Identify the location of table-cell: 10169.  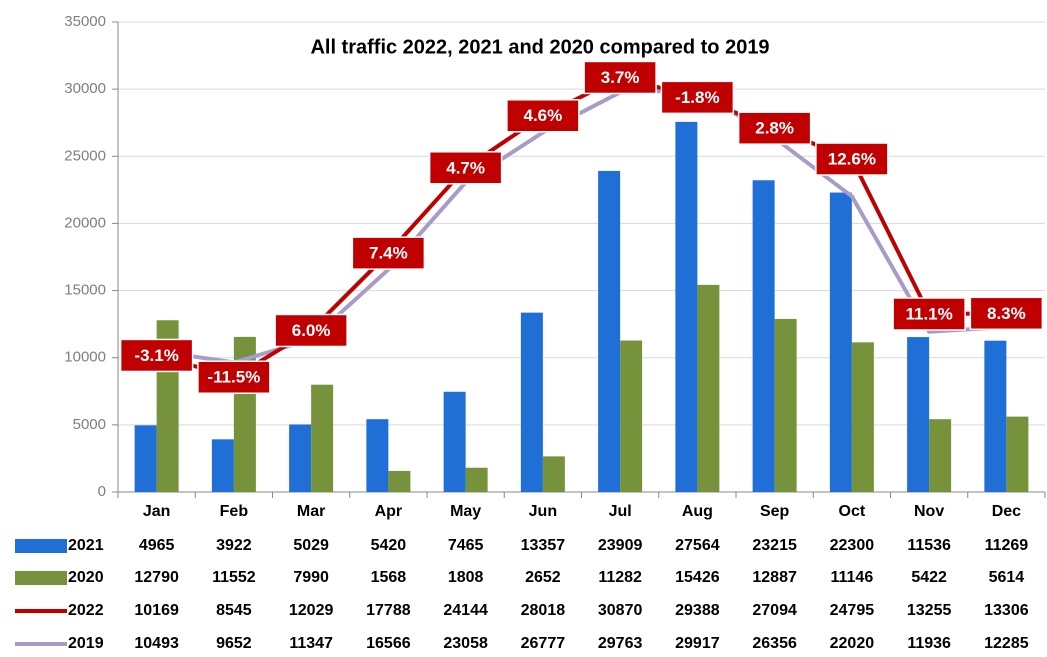
(156, 610).